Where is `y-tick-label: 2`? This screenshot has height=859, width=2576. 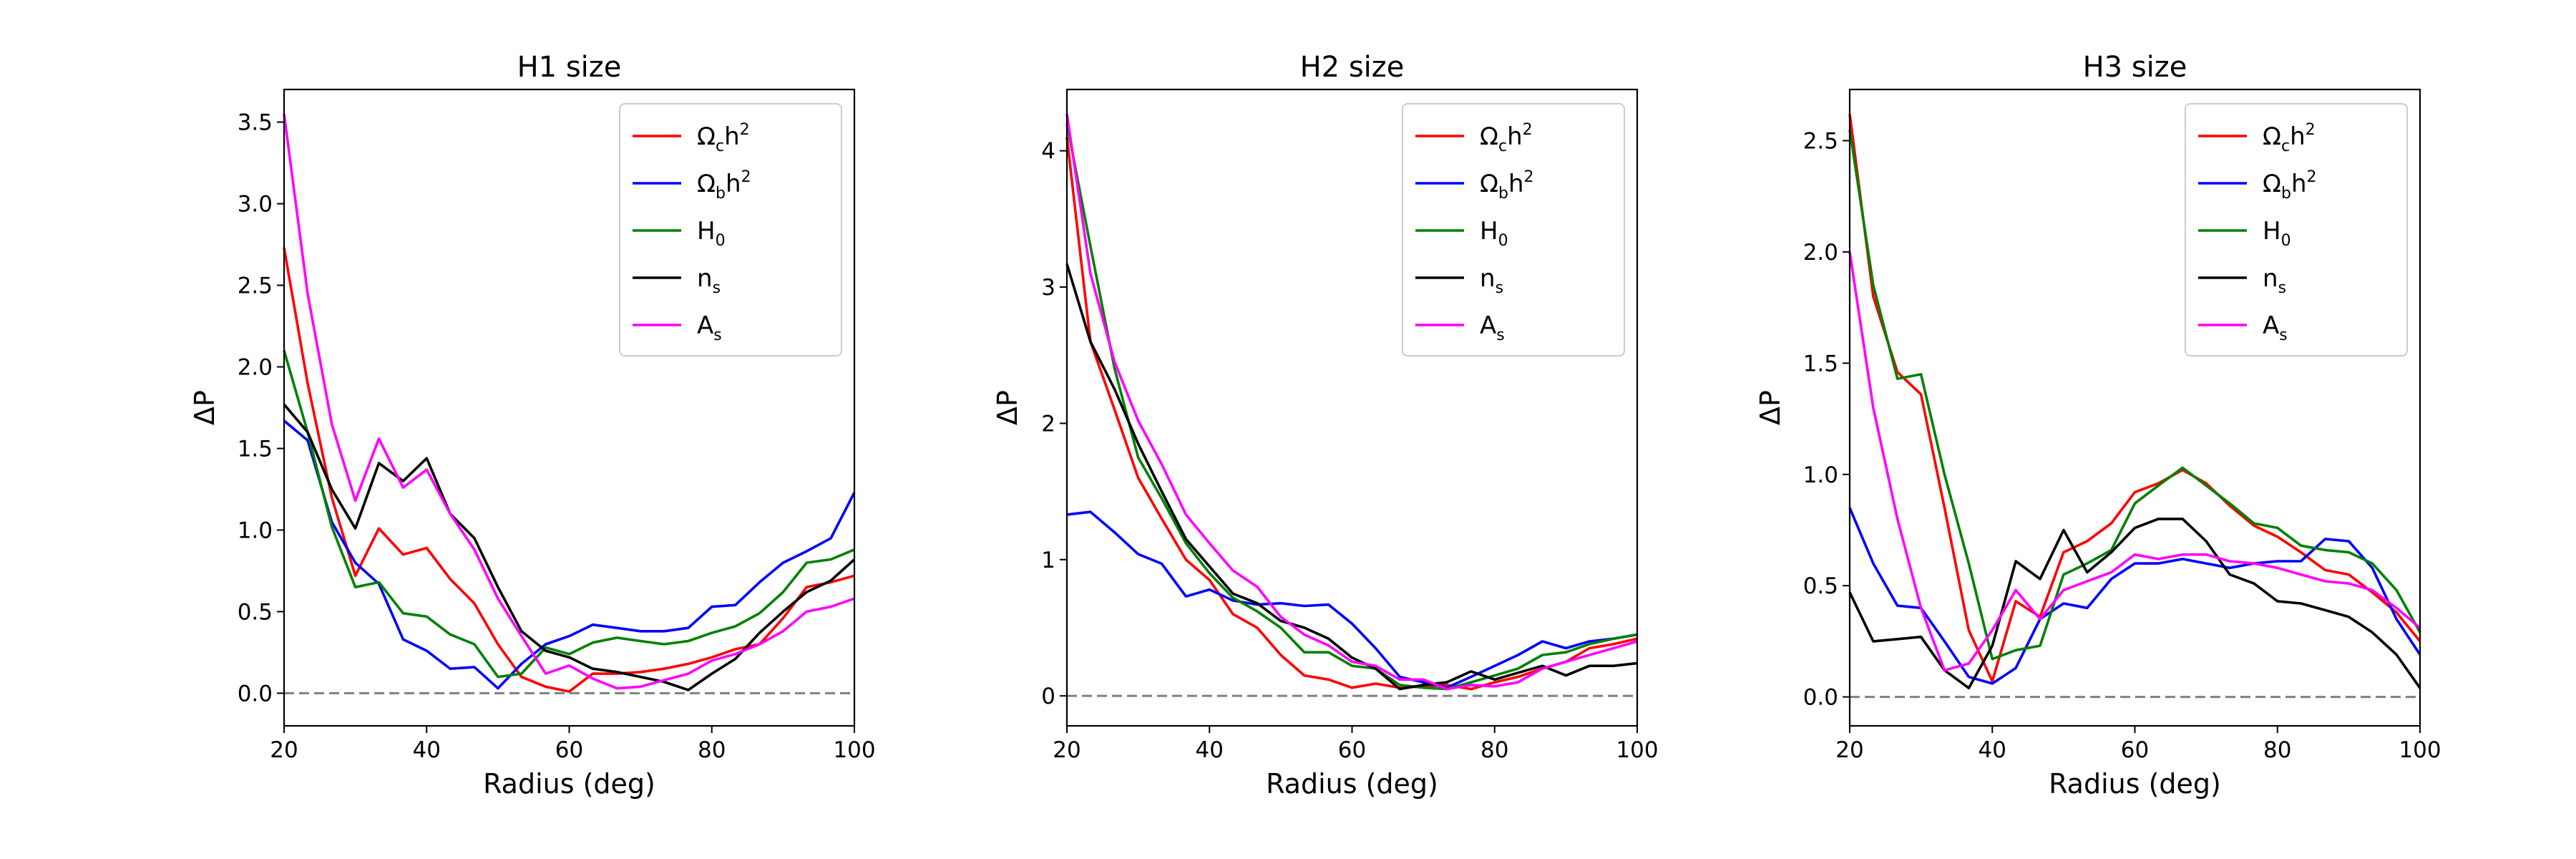
y-tick-label: 2 is located at coordinates (1048, 424).